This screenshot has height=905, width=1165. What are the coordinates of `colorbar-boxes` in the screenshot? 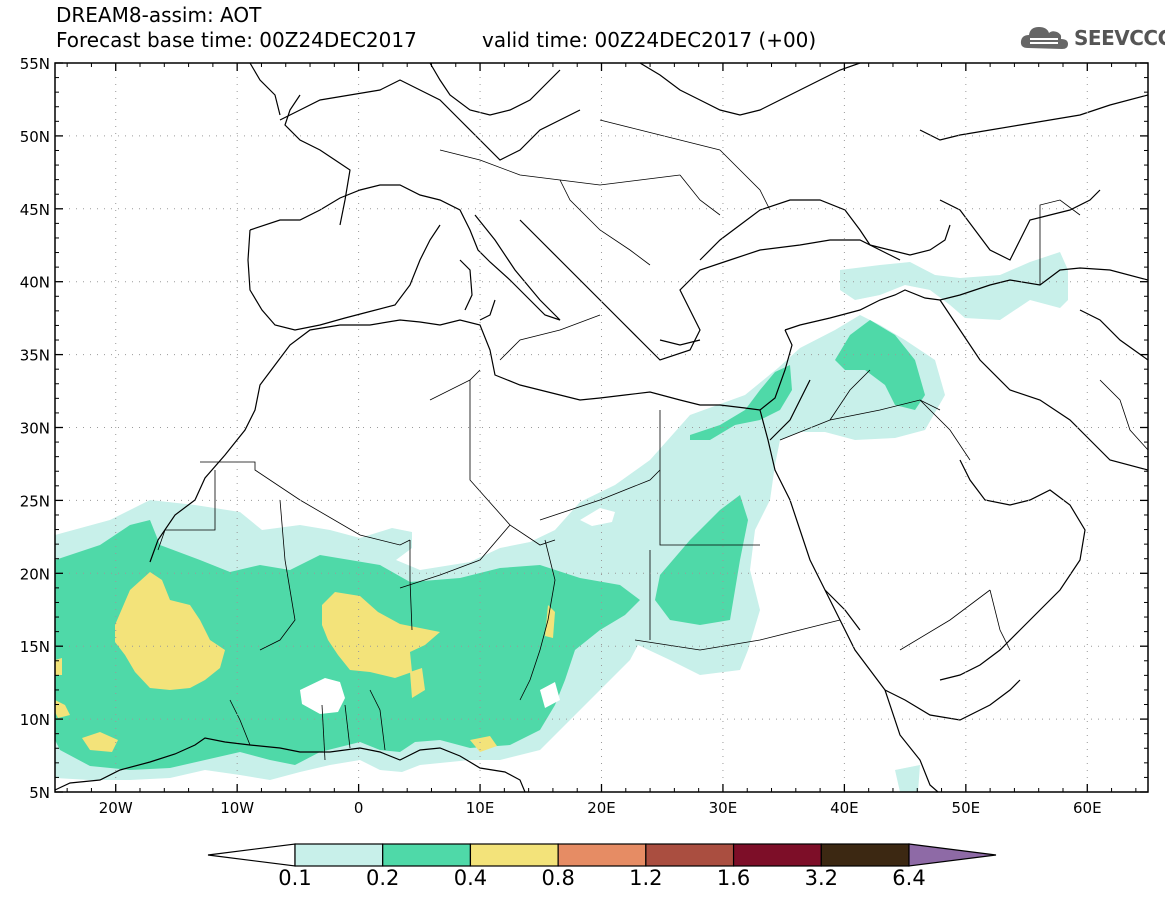 It's located at (602, 855).